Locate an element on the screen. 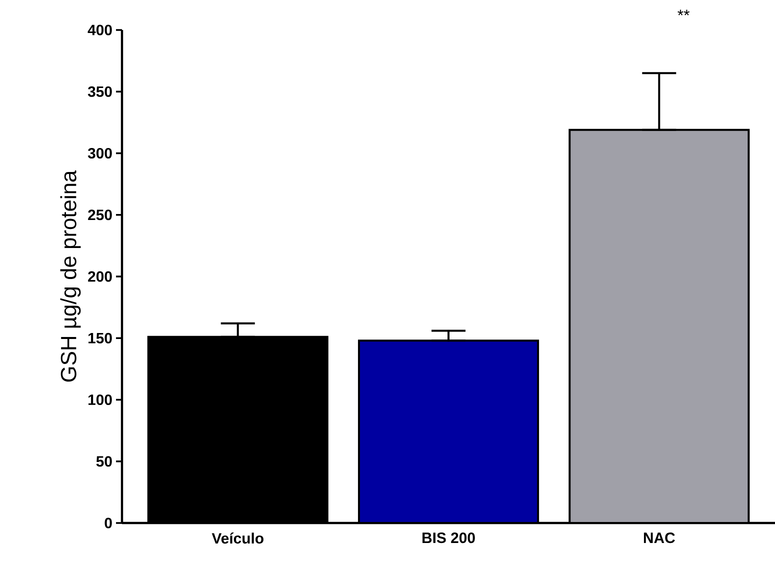 Image resolution: width=775 pixels, height=570 pixels. y-tick-label: 250 is located at coordinates (100, 215).